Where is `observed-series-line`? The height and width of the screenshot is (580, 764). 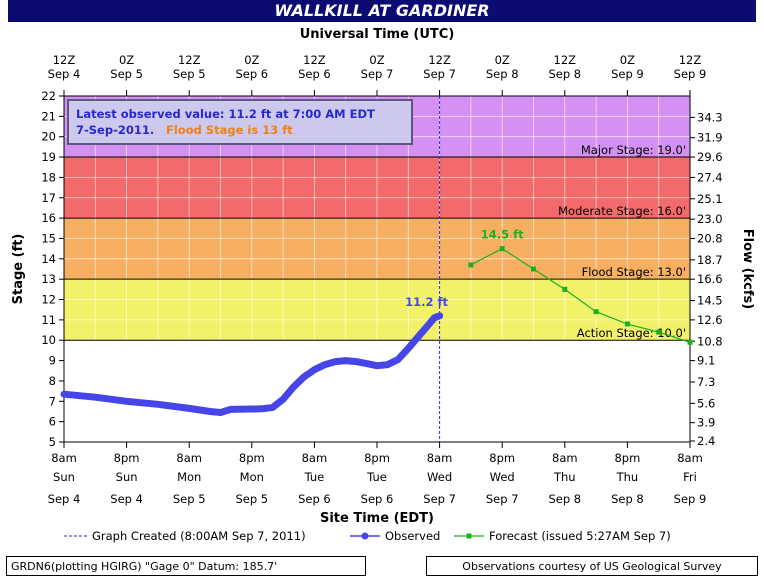
observed-series-line is located at coordinates (252, 364).